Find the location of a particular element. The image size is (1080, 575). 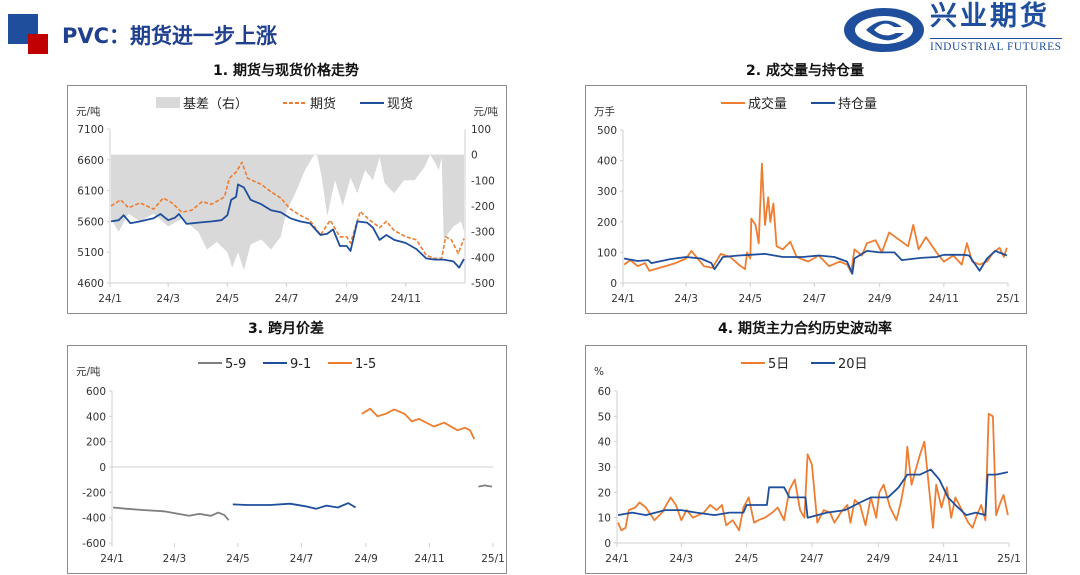

logo-text-en: INDUSTRIAL FUTURES is located at coordinates (996, 46).